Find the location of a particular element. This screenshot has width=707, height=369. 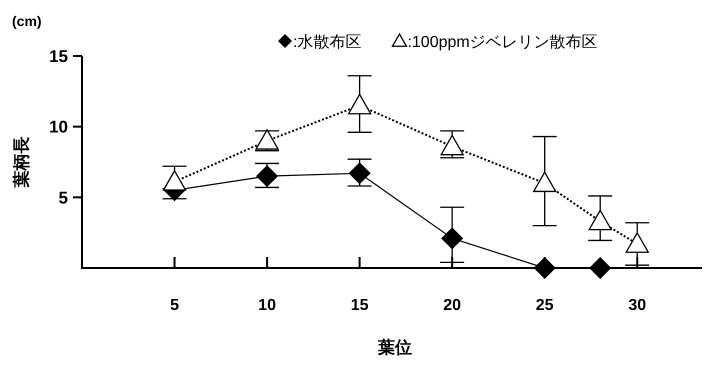

x-tick-label: 20 is located at coordinates (452, 305).